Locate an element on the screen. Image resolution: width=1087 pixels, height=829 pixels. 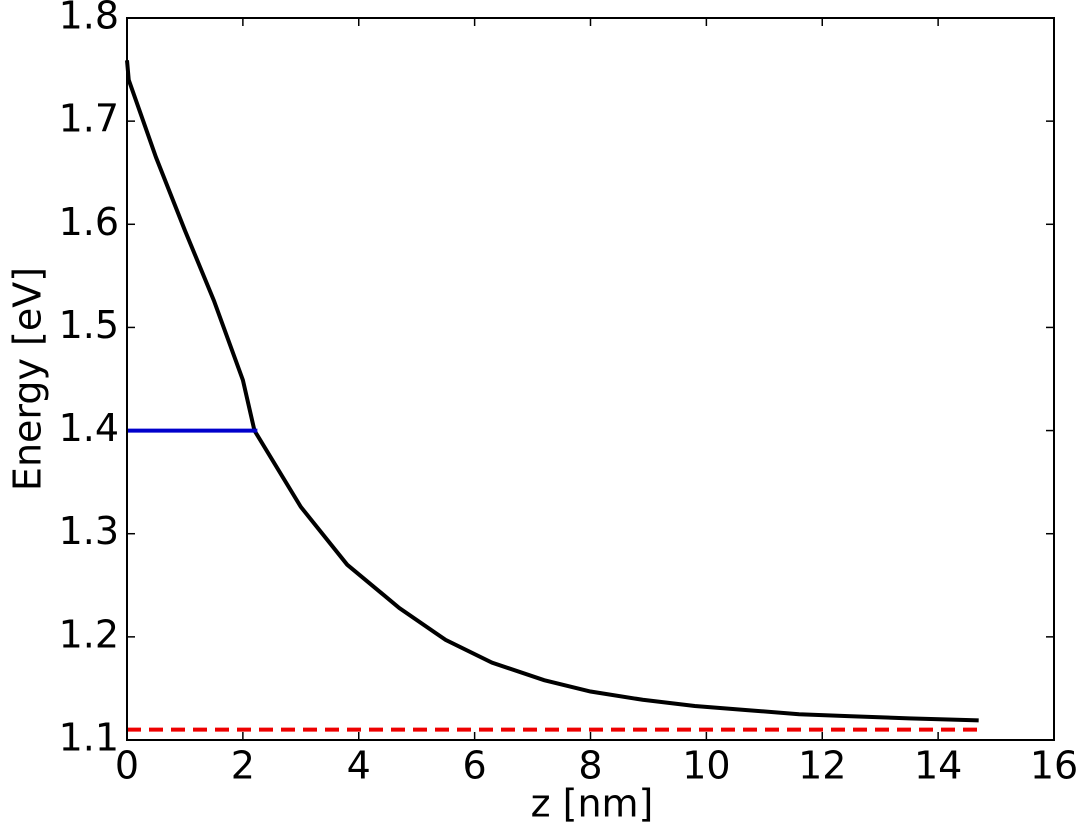
y-tick-label: 1.3 is located at coordinates (89, 531).